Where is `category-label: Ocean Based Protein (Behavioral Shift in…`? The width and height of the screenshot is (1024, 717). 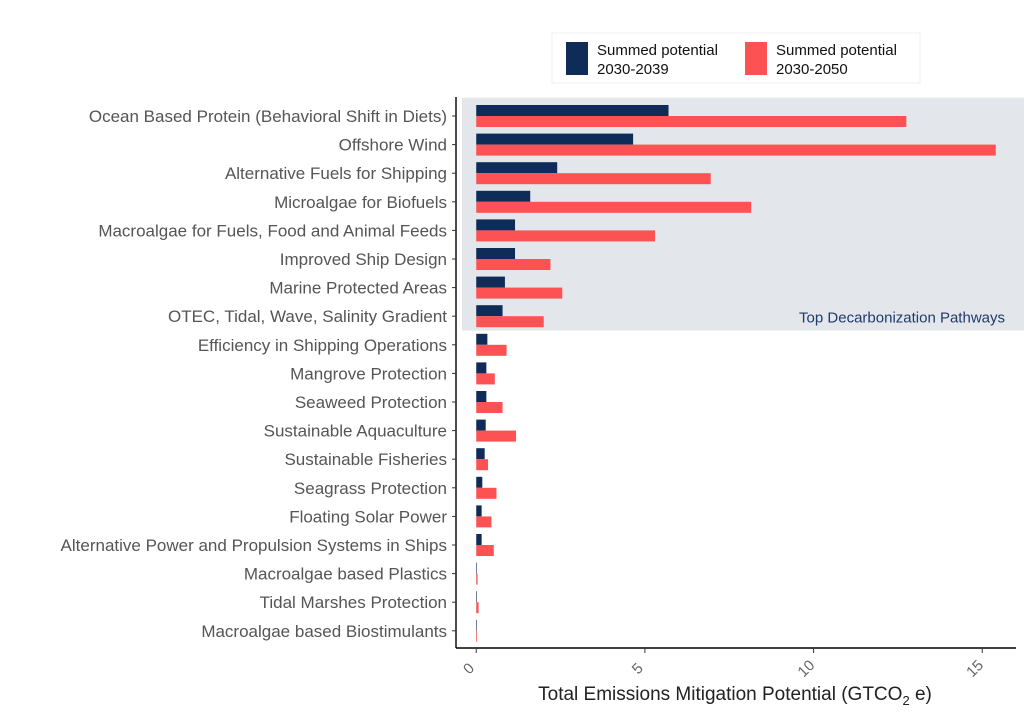 category-label: Ocean Based Protein (Behavioral Shift in… is located at coordinates (268, 116).